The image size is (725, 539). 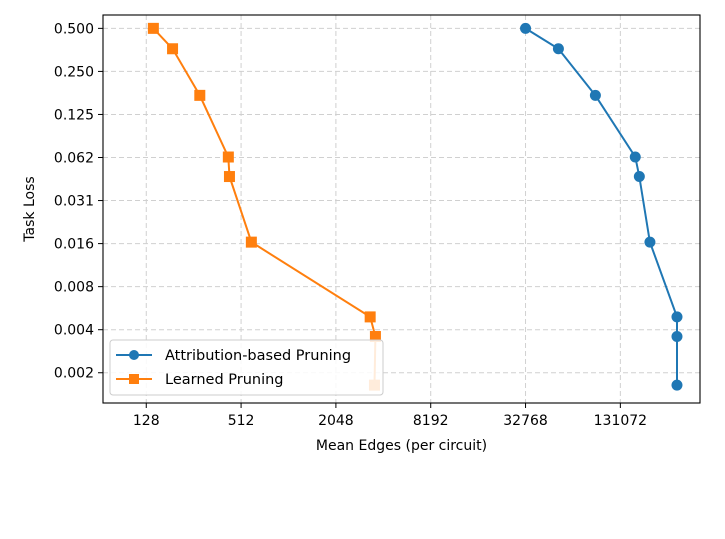 I want to click on y-tick-label: 0.031, so click(x=74, y=202).